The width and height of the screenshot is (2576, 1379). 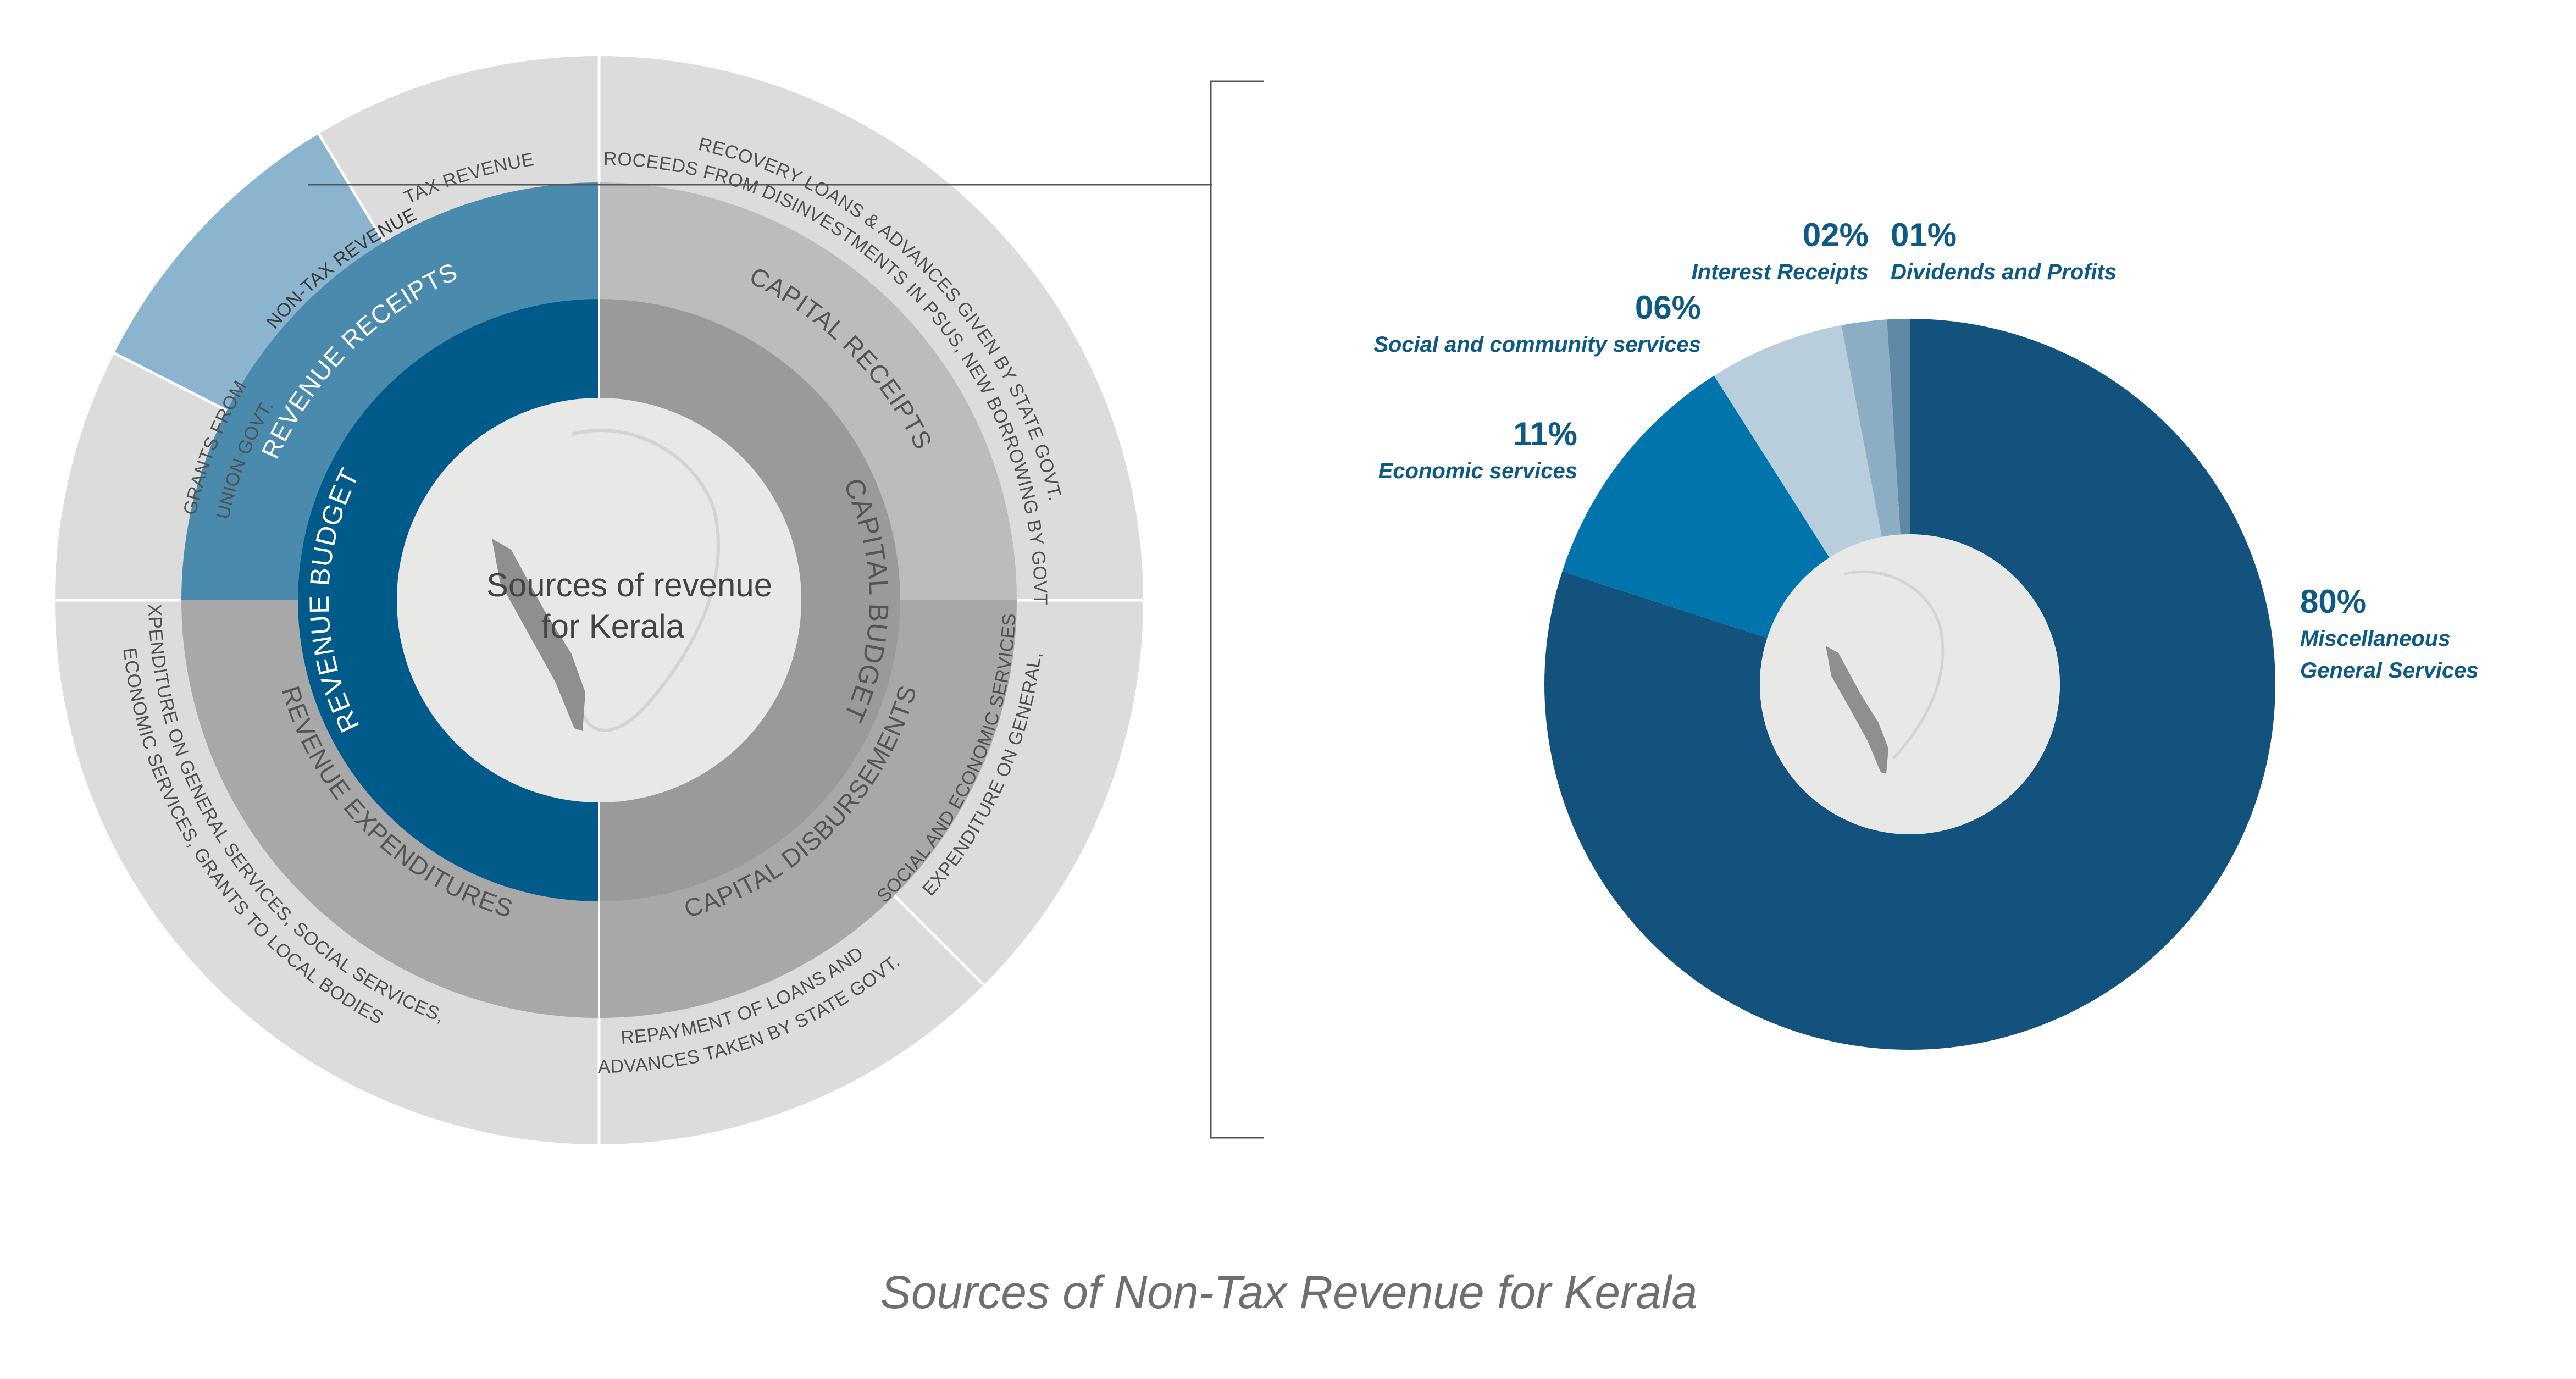 I want to click on kerala-map-icon, so click(x=606, y=580).